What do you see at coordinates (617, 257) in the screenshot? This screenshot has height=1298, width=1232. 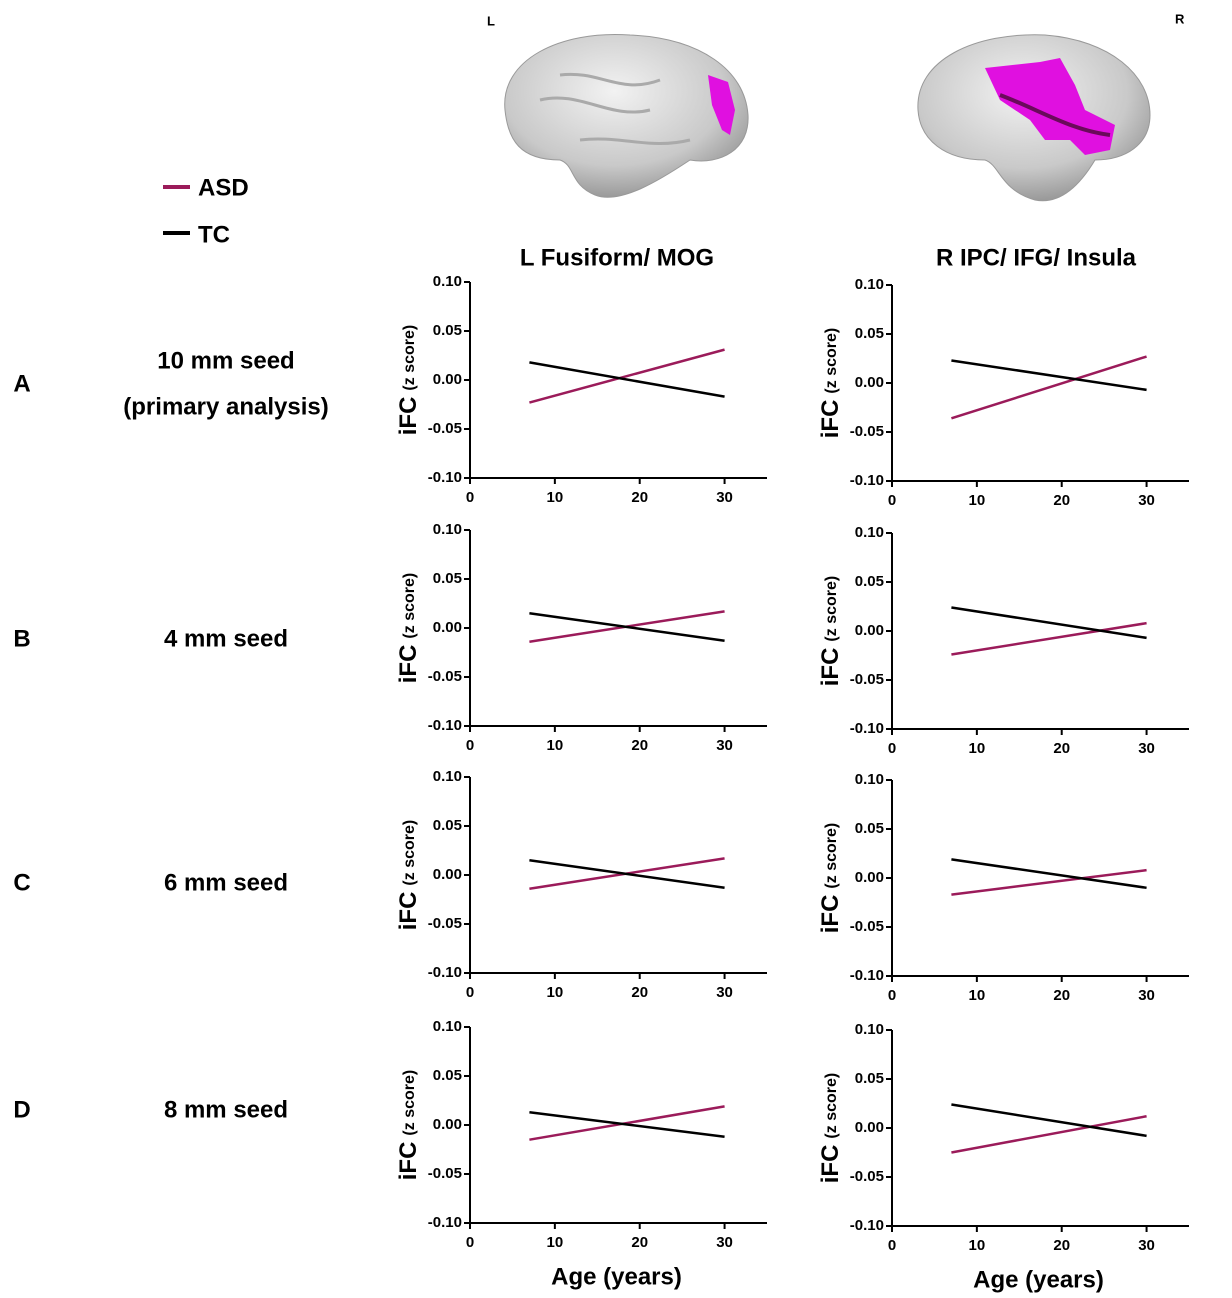 I see `column-title: L Fusiform/ MOG` at bounding box center [617, 257].